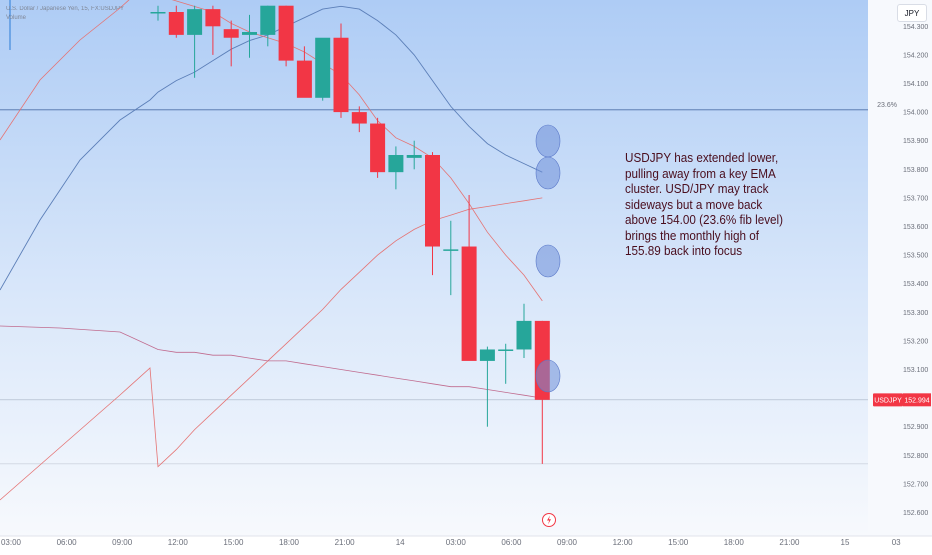 Image resolution: width=932 pixels, height=555 pixels. What do you see at coordinates (915, 227) in the screenshot?
I see `price-tick-label: 153.600` at bounding box center [915, 227].